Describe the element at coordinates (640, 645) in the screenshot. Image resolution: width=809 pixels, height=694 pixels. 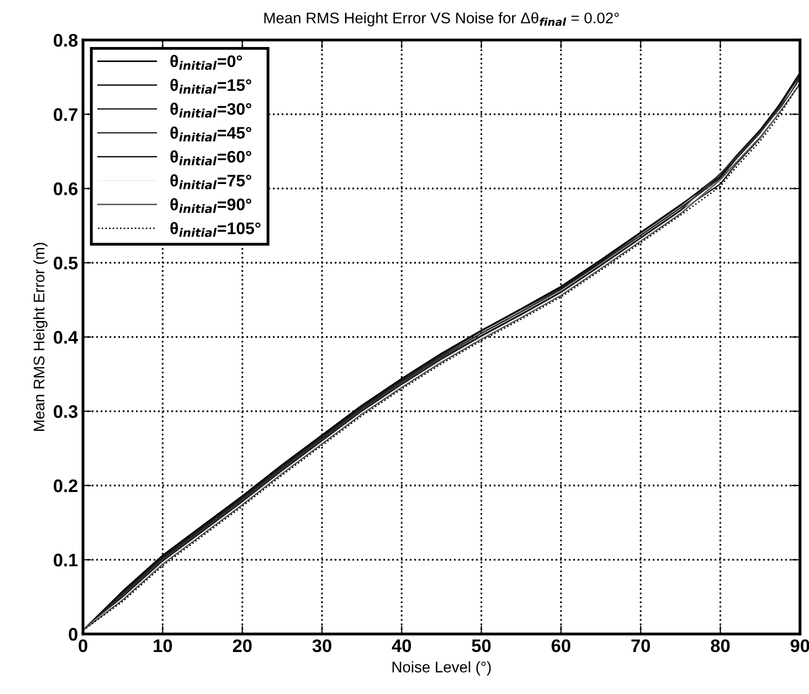
I see `x-tick-label: 70` at that location.